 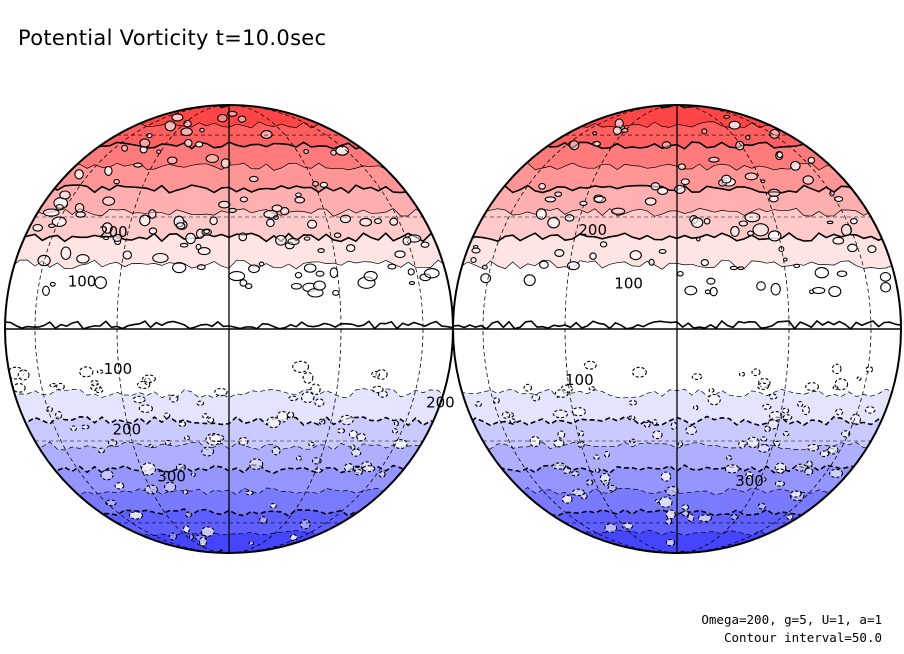 I want to click on parameters-note: Omega=200, g=5, U=1, a=1, so click(x=791, y=619).